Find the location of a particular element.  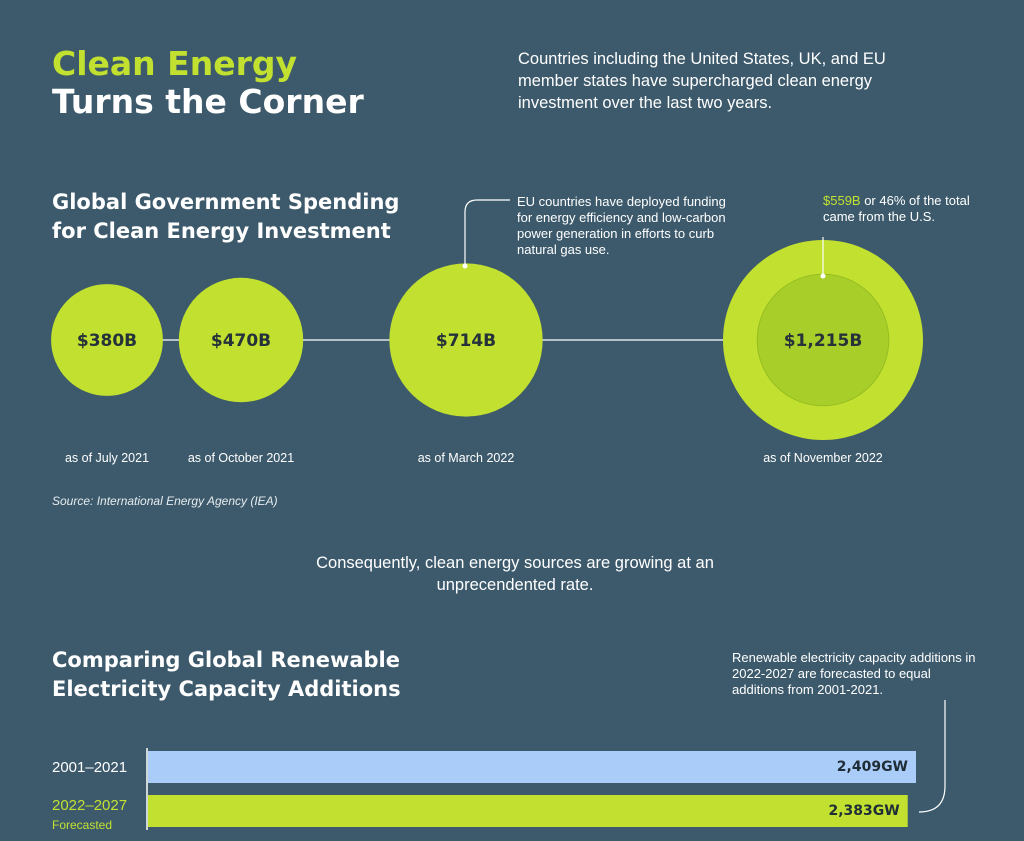

bar-value-label: 2,409GW is located at coordinates (872, 767).